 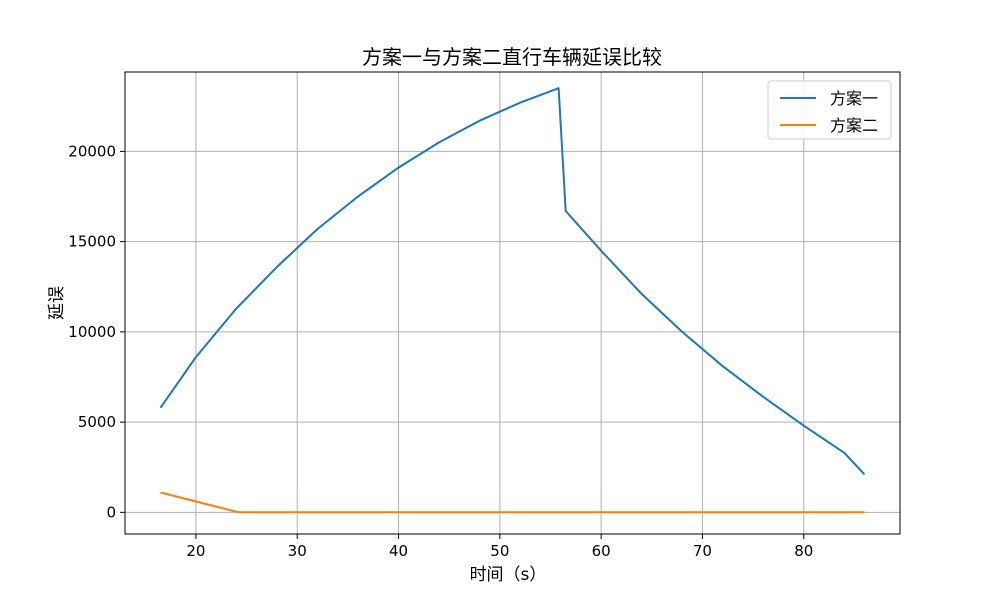 What do you see at coordinates (803, 551) in the screenshot?
I see `x-tick-label: 80` at bounding box center [803, 551].